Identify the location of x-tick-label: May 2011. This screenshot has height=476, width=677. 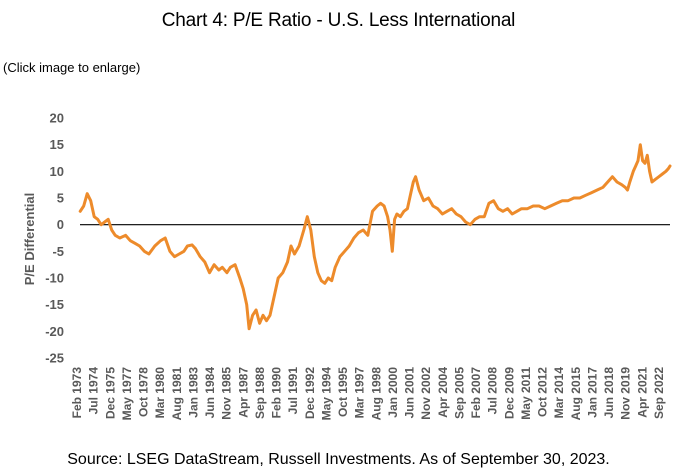
(526, 393).